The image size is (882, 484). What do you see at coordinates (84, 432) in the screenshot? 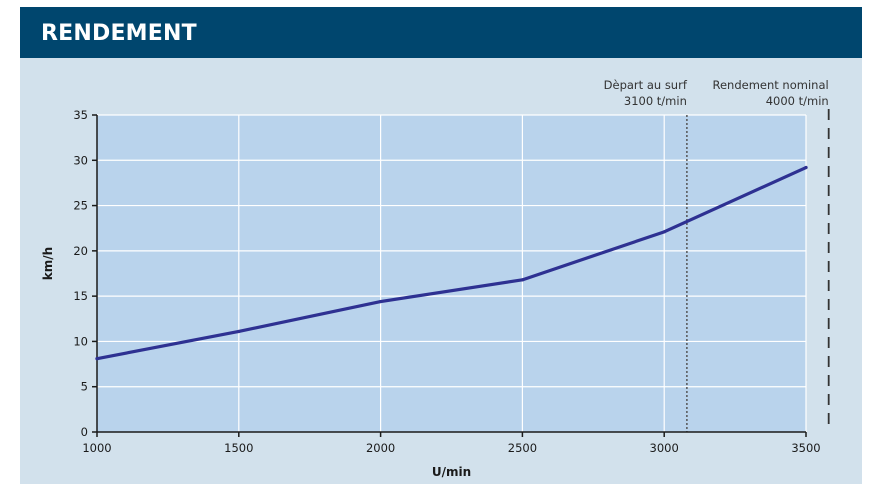
I see `y-tick-label: 0` at bounding box center [84, 432].